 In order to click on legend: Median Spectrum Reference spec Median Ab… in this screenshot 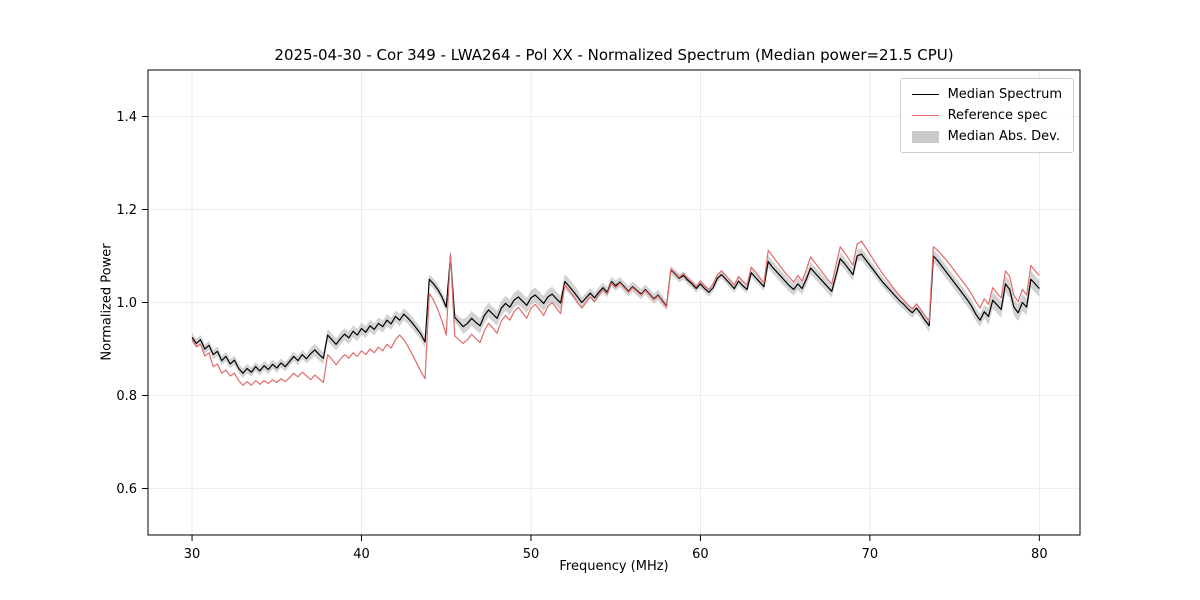, I will do `click(986, 115)`.